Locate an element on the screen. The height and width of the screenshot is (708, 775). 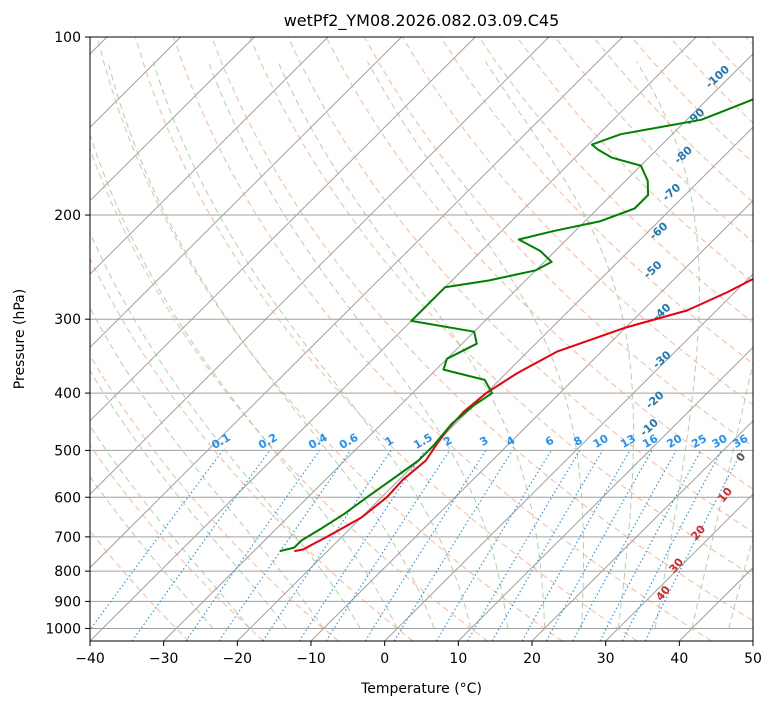
y-tick-label: 600 is located at coordinates (67, 498).